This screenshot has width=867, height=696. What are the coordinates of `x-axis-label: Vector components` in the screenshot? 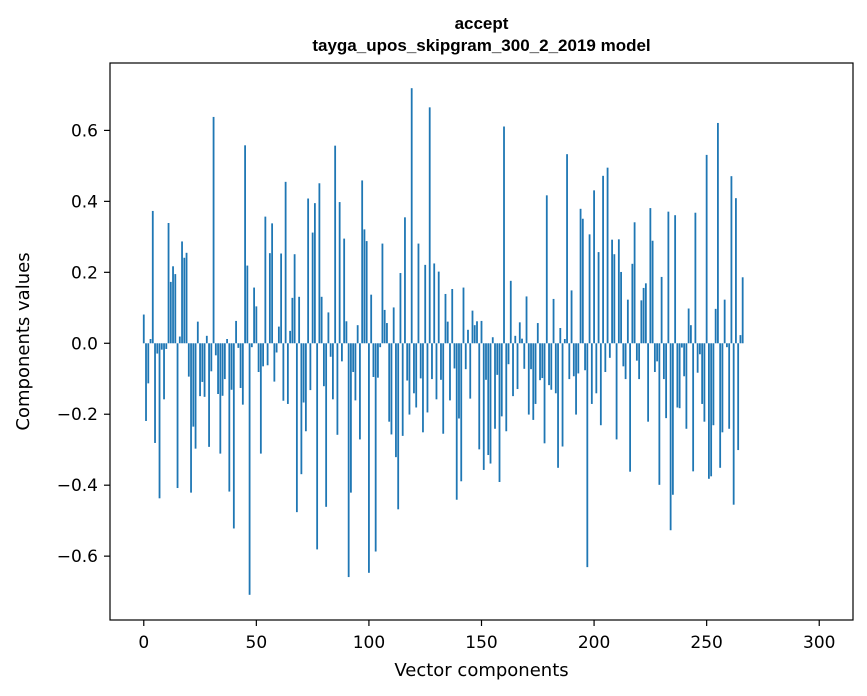 It's located at (481, 670).